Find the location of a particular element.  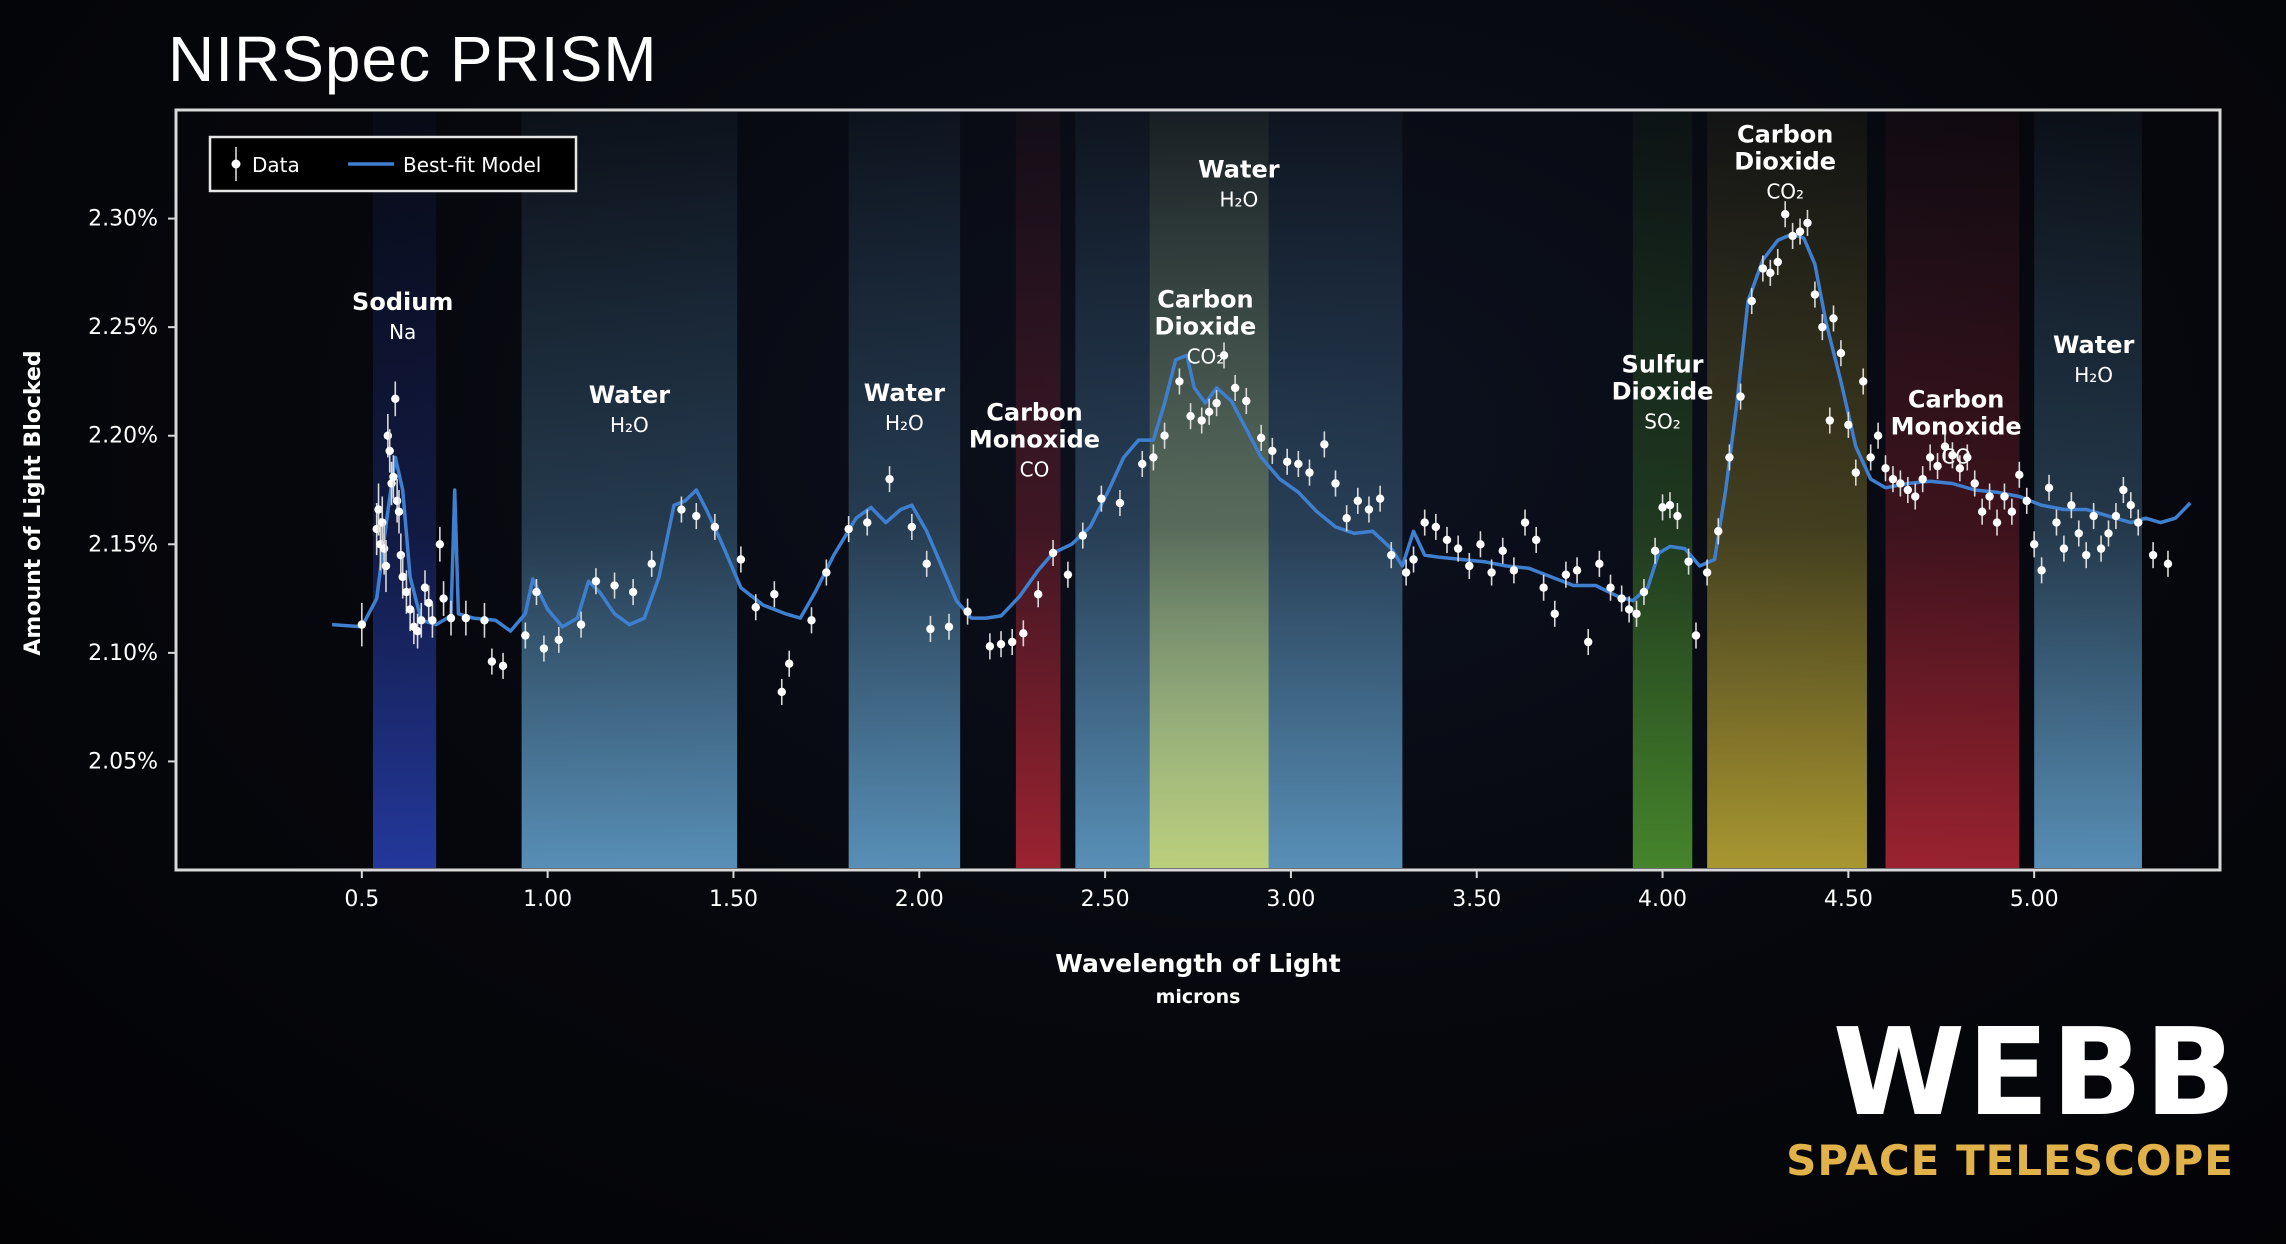

x-tick-label: 3.00 is located at coordinates (1290, 899).